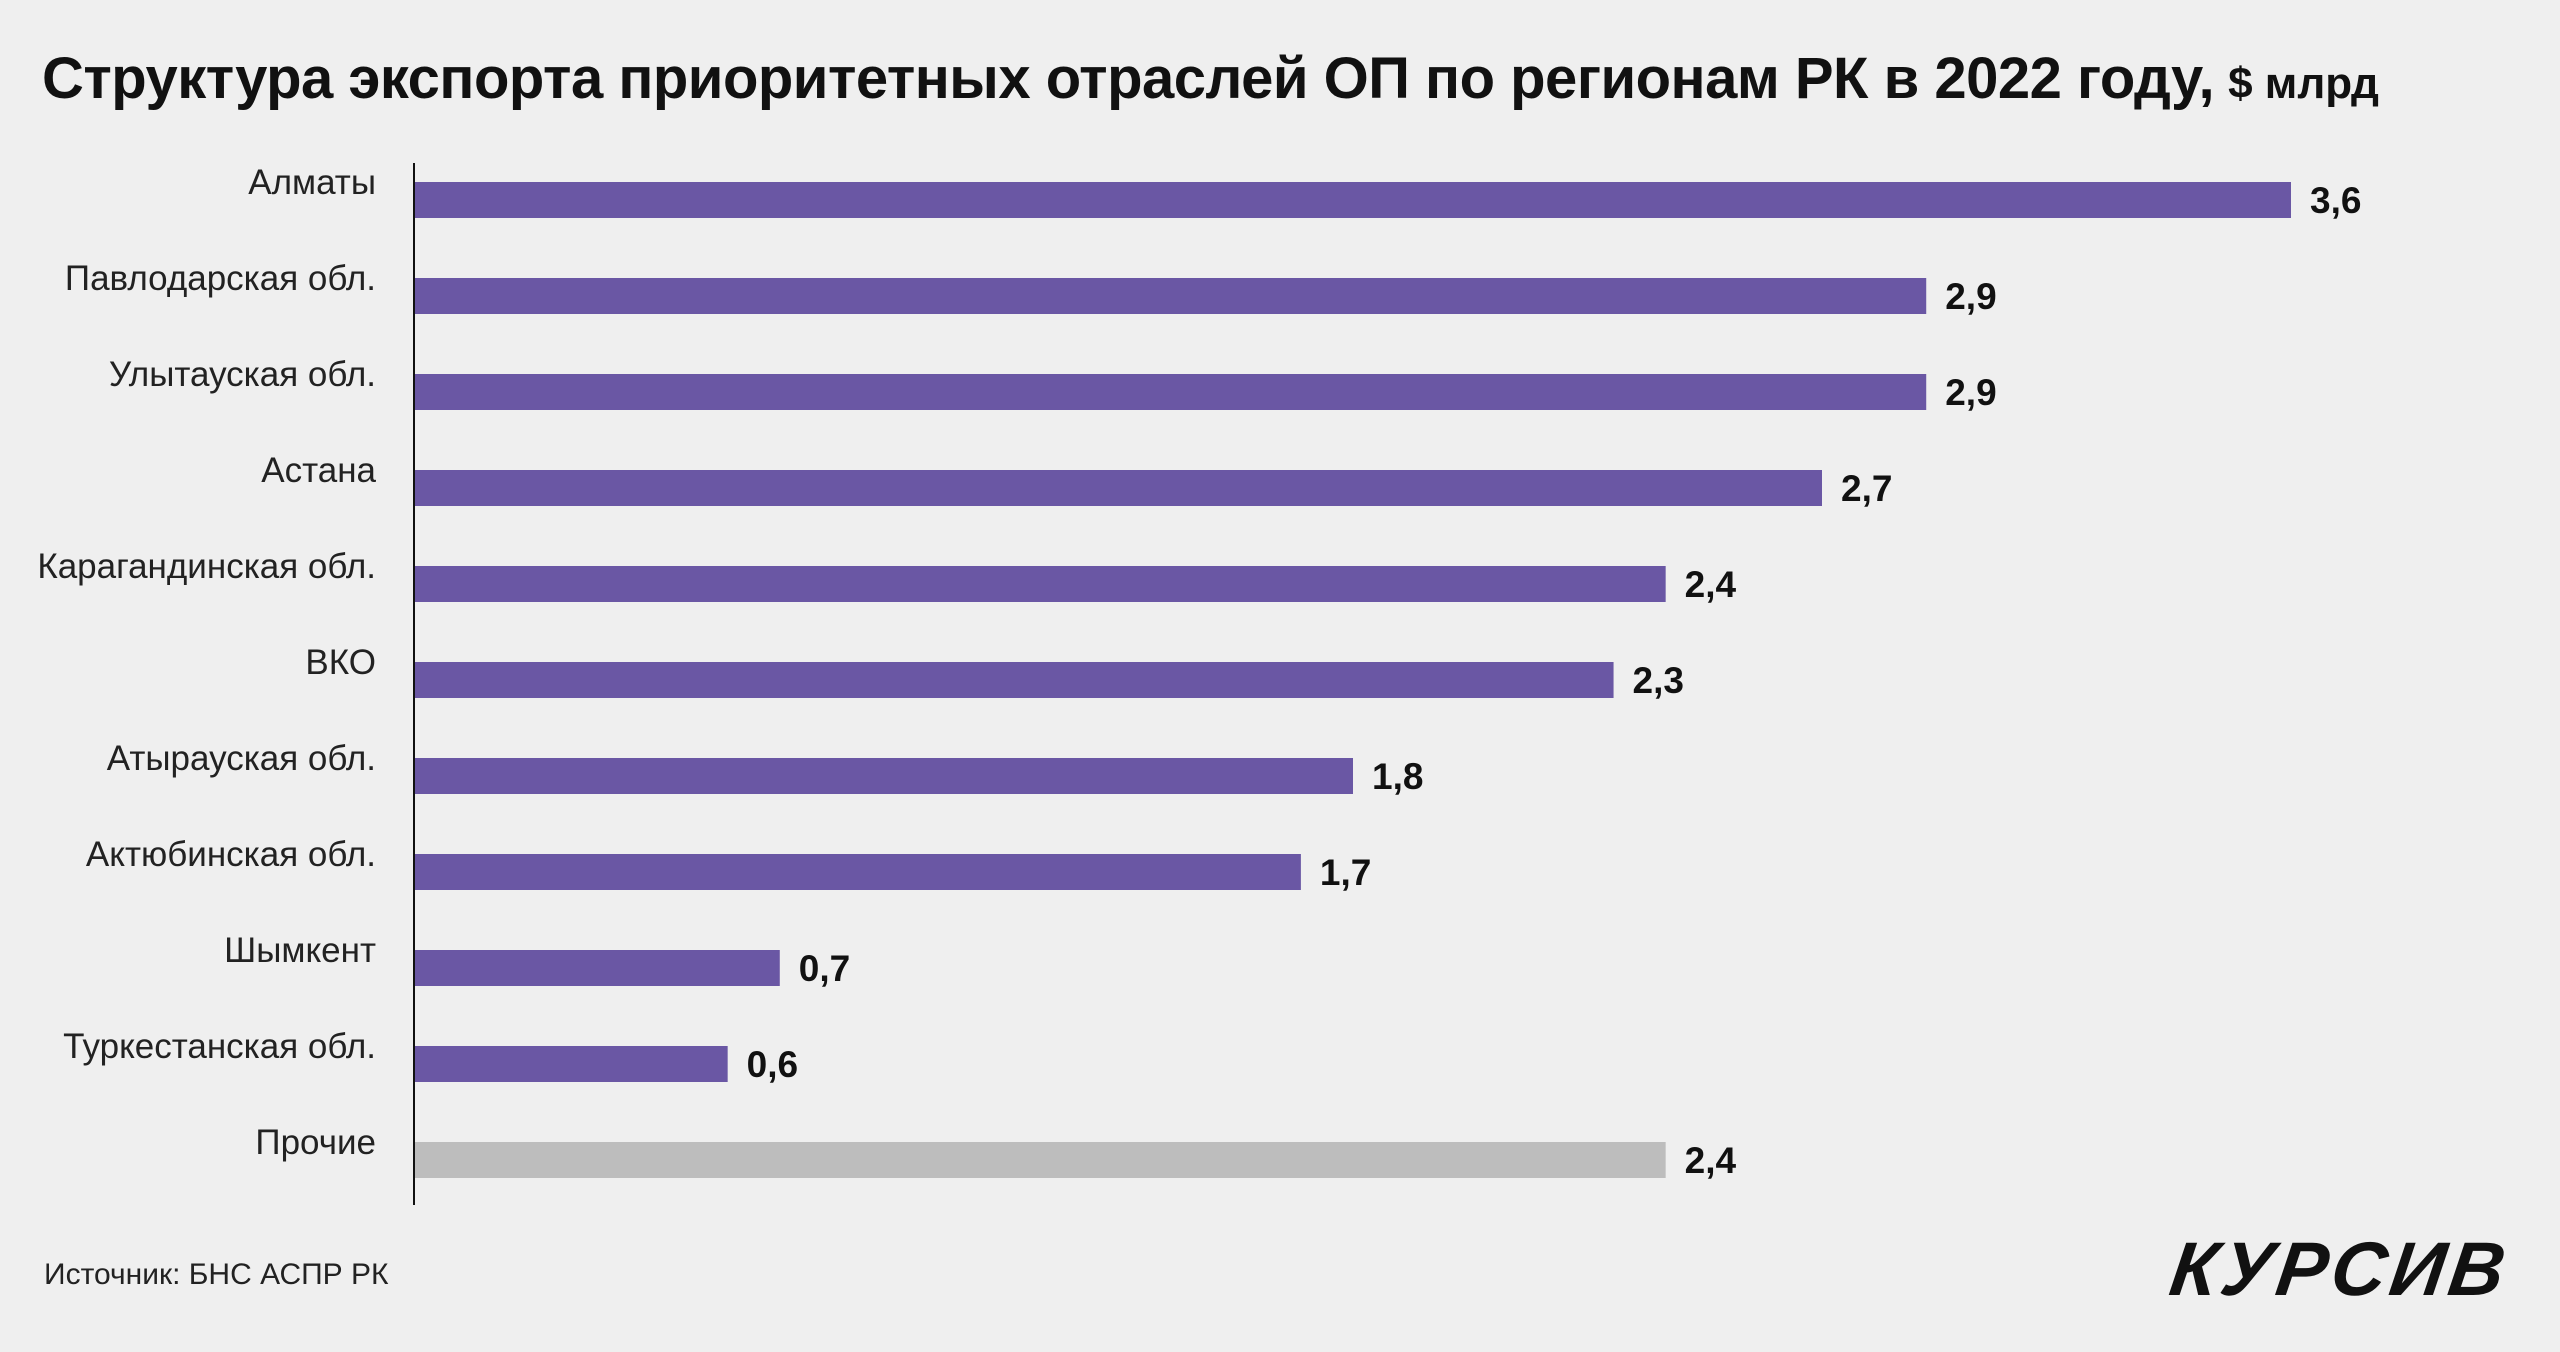 The width and height of the screenshot is (2560, 1352). What do you see at coordinates (220, 278) in the screenshot?
I see `category-label: Павлодарская обл.` at bounding box center [220, 278].